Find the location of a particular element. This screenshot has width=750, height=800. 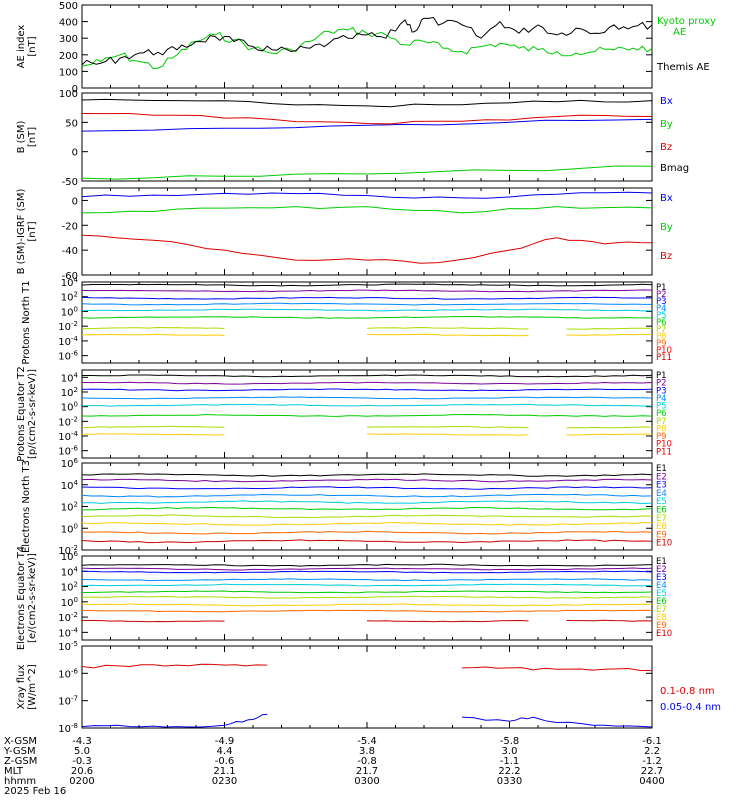

ephemeris-value: -4.9 is located at coordinates (225, 741).